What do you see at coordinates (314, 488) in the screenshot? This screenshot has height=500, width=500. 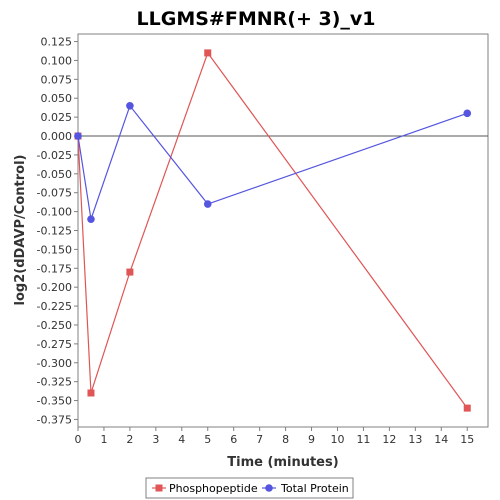 I see `legend-label: Total Protein` at bounding box center [314, 488].